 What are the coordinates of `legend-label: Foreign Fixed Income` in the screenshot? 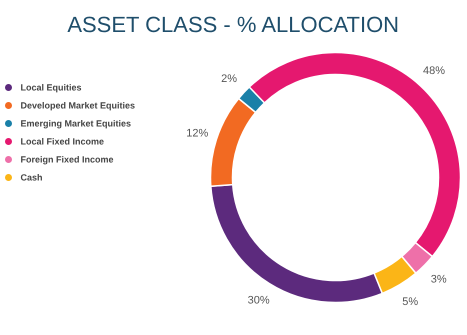 It's located at (67, 159).